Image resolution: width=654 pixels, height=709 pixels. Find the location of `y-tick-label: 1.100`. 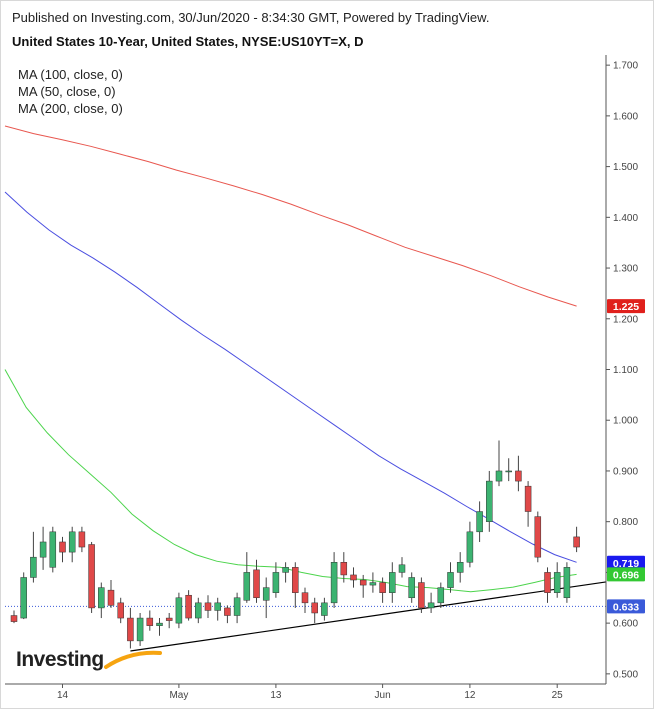

y-tick-label: 1.100 is located at coordinates (625, 370).